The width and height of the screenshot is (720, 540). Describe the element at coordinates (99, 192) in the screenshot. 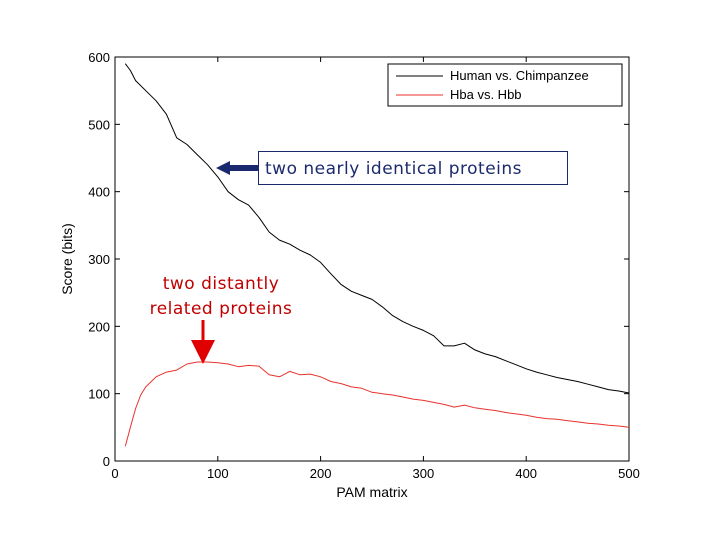

I see `y-tick-label: 400` at that location.